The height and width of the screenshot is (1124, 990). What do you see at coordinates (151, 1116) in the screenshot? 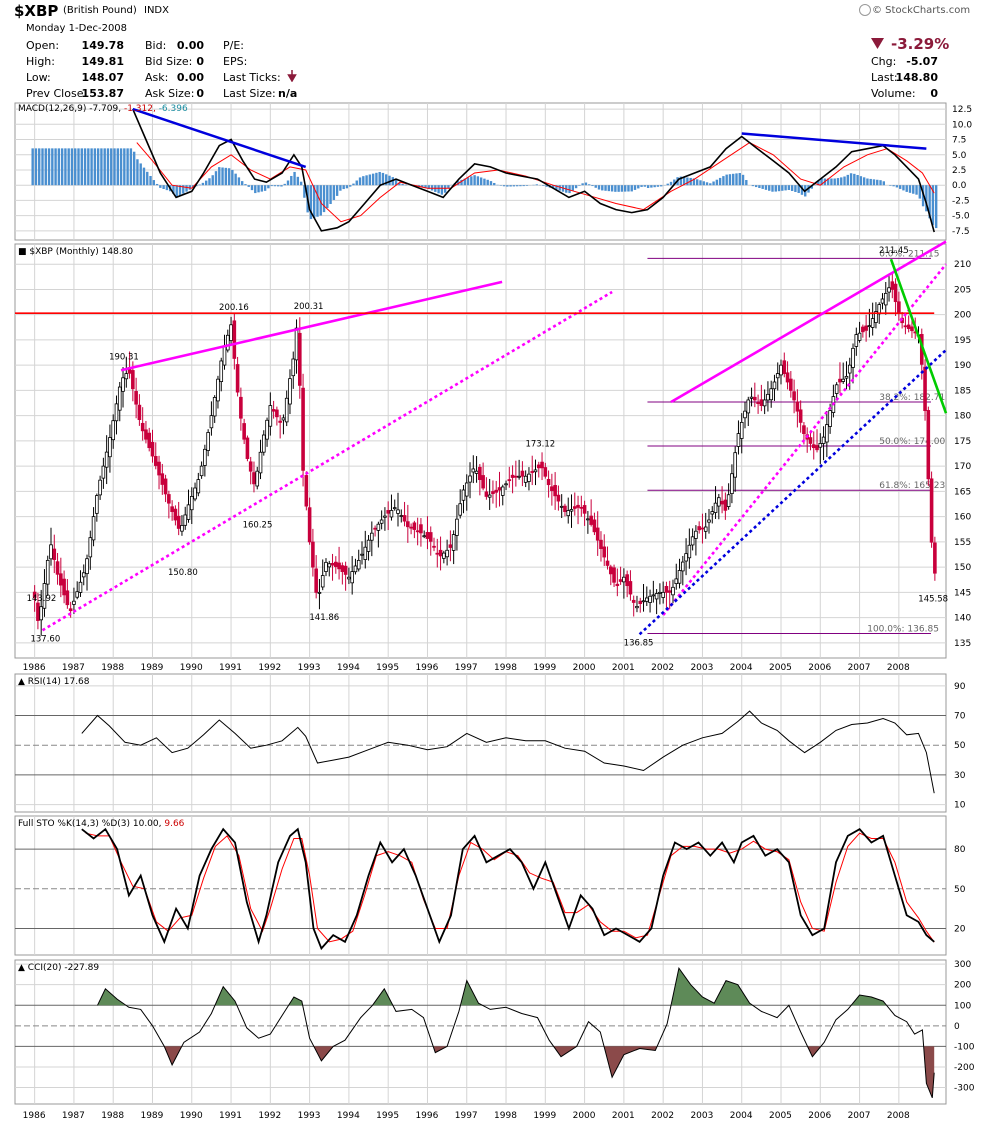
I see `x-axis-year-label-bottom: 1989` at bounding box center [151, 1116].